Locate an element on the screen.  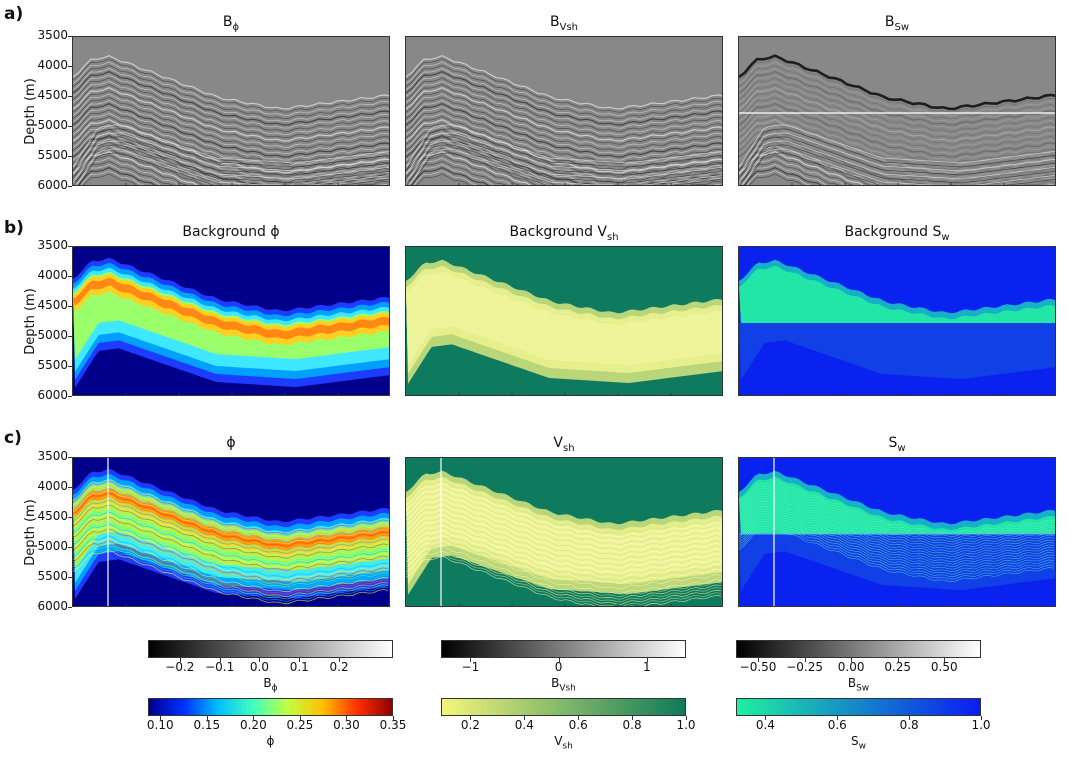
depth-tick: 4500 is located at coordinates (52, 516).